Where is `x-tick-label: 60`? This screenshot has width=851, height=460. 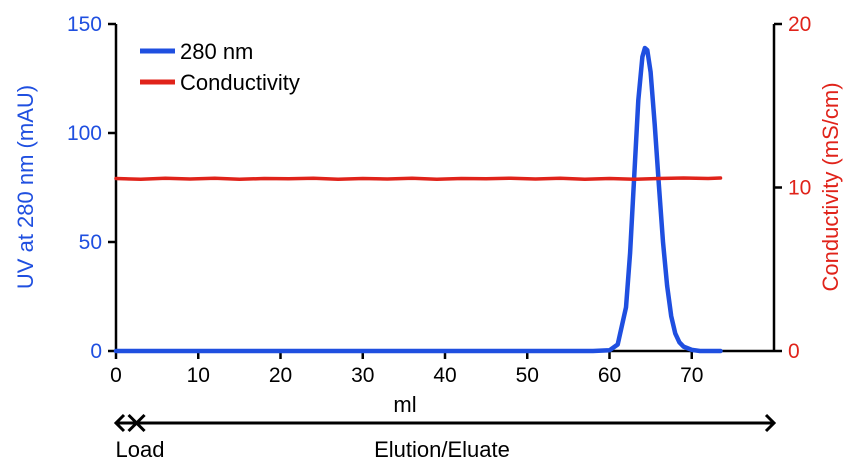
x-tick-label: 60 is located at coordinates (609, 375).